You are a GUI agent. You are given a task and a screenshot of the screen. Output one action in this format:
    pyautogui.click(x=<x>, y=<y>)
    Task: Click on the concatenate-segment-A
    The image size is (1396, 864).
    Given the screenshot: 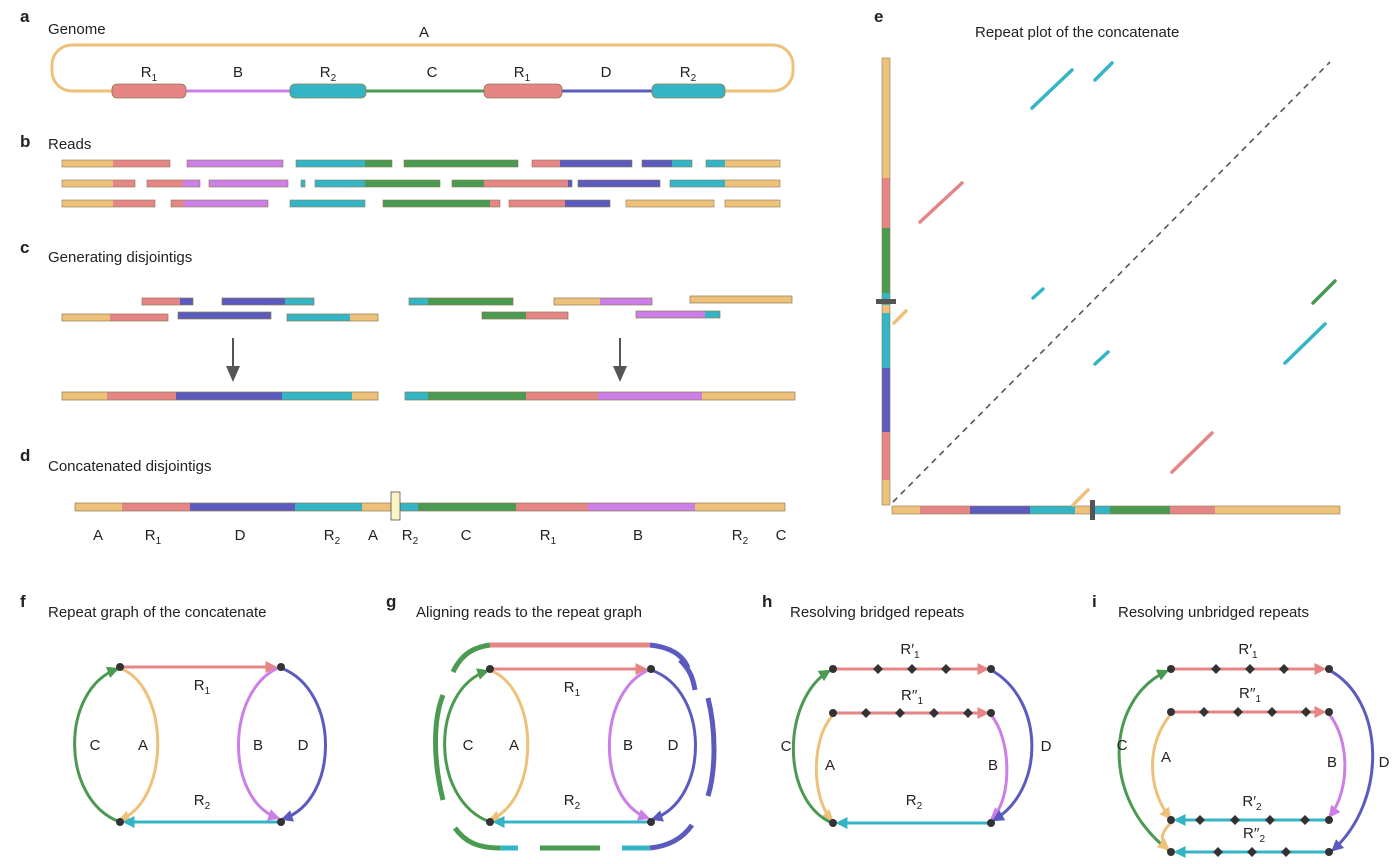 What is the action you would take?
    pyautogui.click(x=377, y=507)
    